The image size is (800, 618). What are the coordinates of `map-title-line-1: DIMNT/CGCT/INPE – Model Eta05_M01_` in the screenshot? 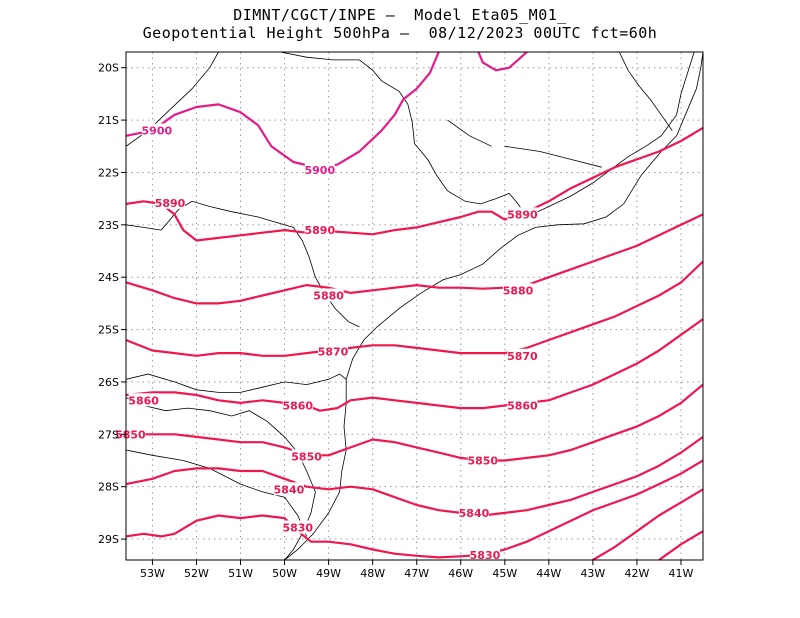 It's located at (400, 15).